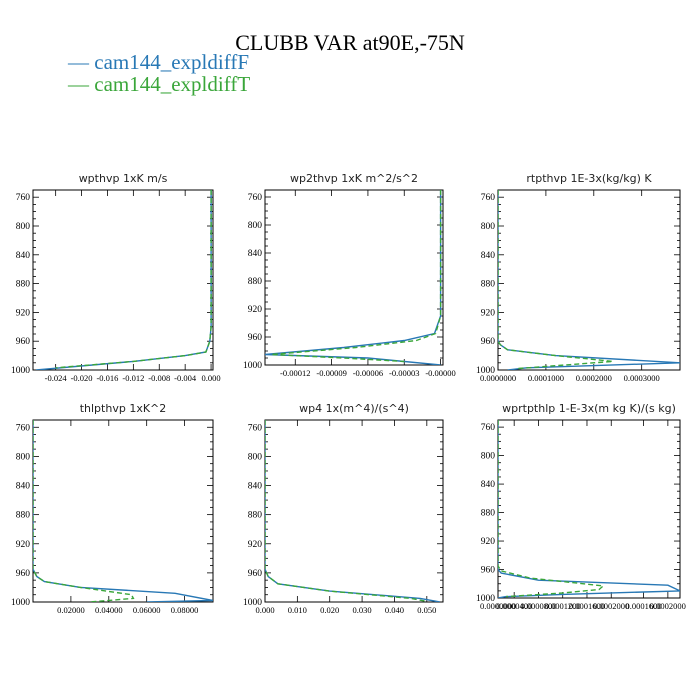 This screenshot has height=700, width=700. What do you see at coordinates (78, 62) in the screenshot?
I see `legend-line-f: —` at bounding box center [78, 62].